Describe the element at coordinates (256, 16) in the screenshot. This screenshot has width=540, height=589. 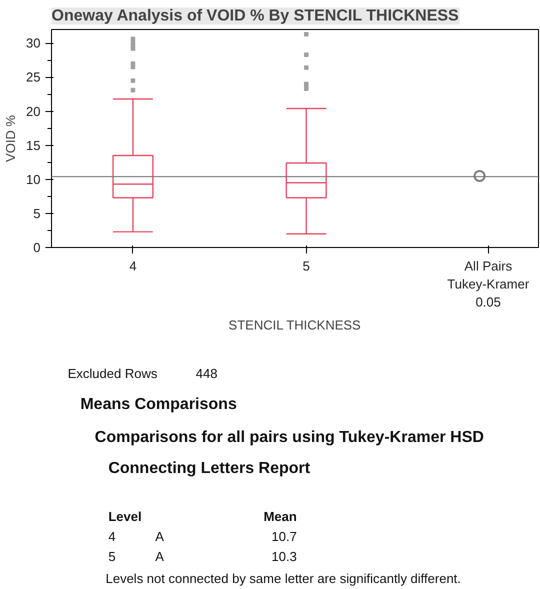
I see `chart-title: Oneway Analysis of VOID % By STENCIL THICKNESS` at that location.